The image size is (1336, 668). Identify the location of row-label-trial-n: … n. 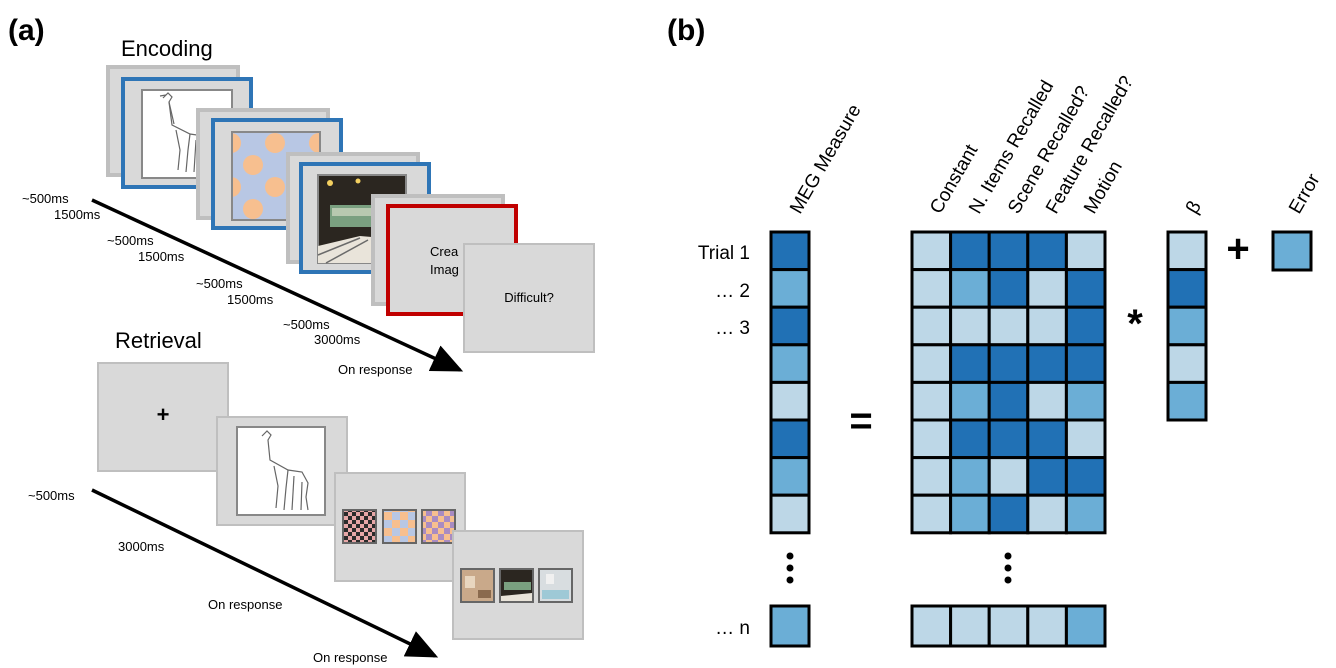
(732, 628).